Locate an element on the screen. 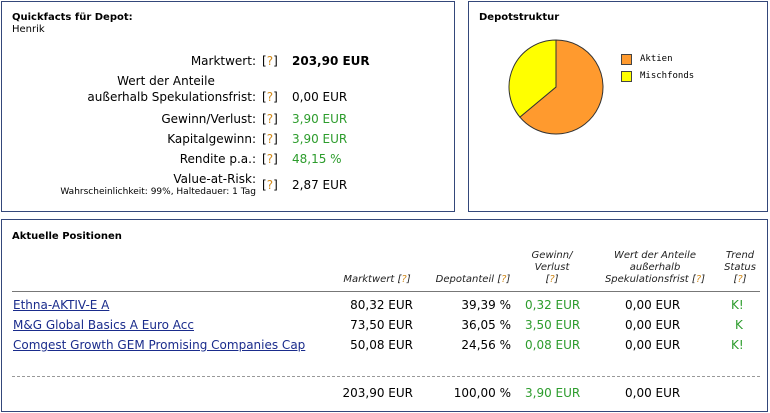 This screenshot has width=770, height=413. header-marktwert: Marktwert [?] is located at coordinates (377, 279).